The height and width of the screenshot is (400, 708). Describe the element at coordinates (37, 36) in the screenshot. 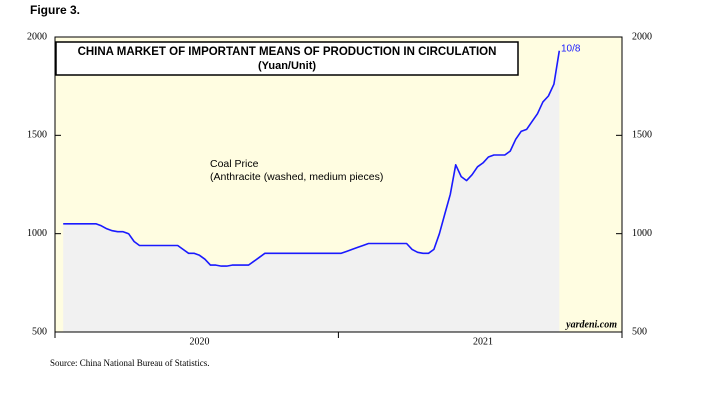

I see `y-tick-label: 2000` at that location.